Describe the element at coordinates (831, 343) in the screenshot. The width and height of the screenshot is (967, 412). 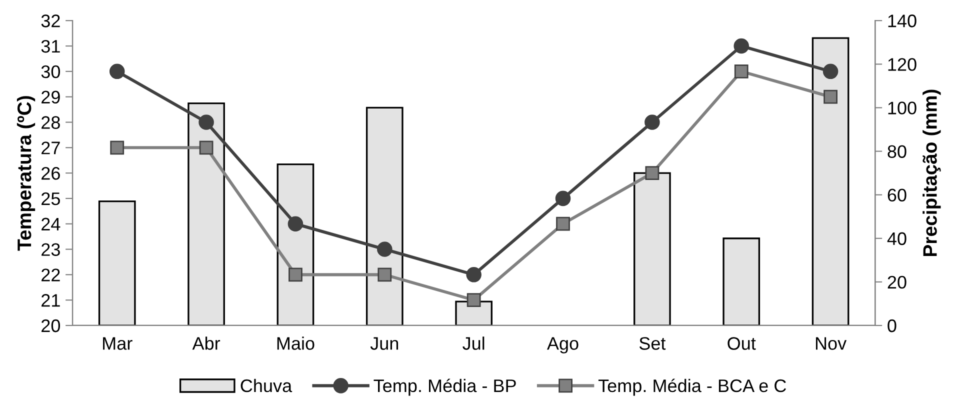
I see `x-tick-label: Nov` at that location.